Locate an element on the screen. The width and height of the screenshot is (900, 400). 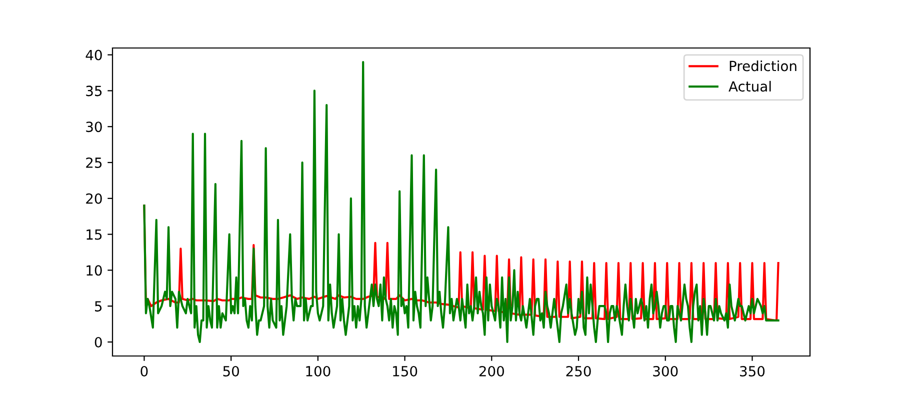
y-tick-label: 35 is located at coordinates (94, 91).